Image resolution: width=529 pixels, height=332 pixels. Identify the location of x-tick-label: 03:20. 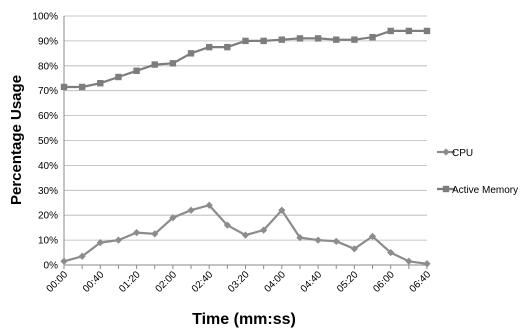
(239, 282).